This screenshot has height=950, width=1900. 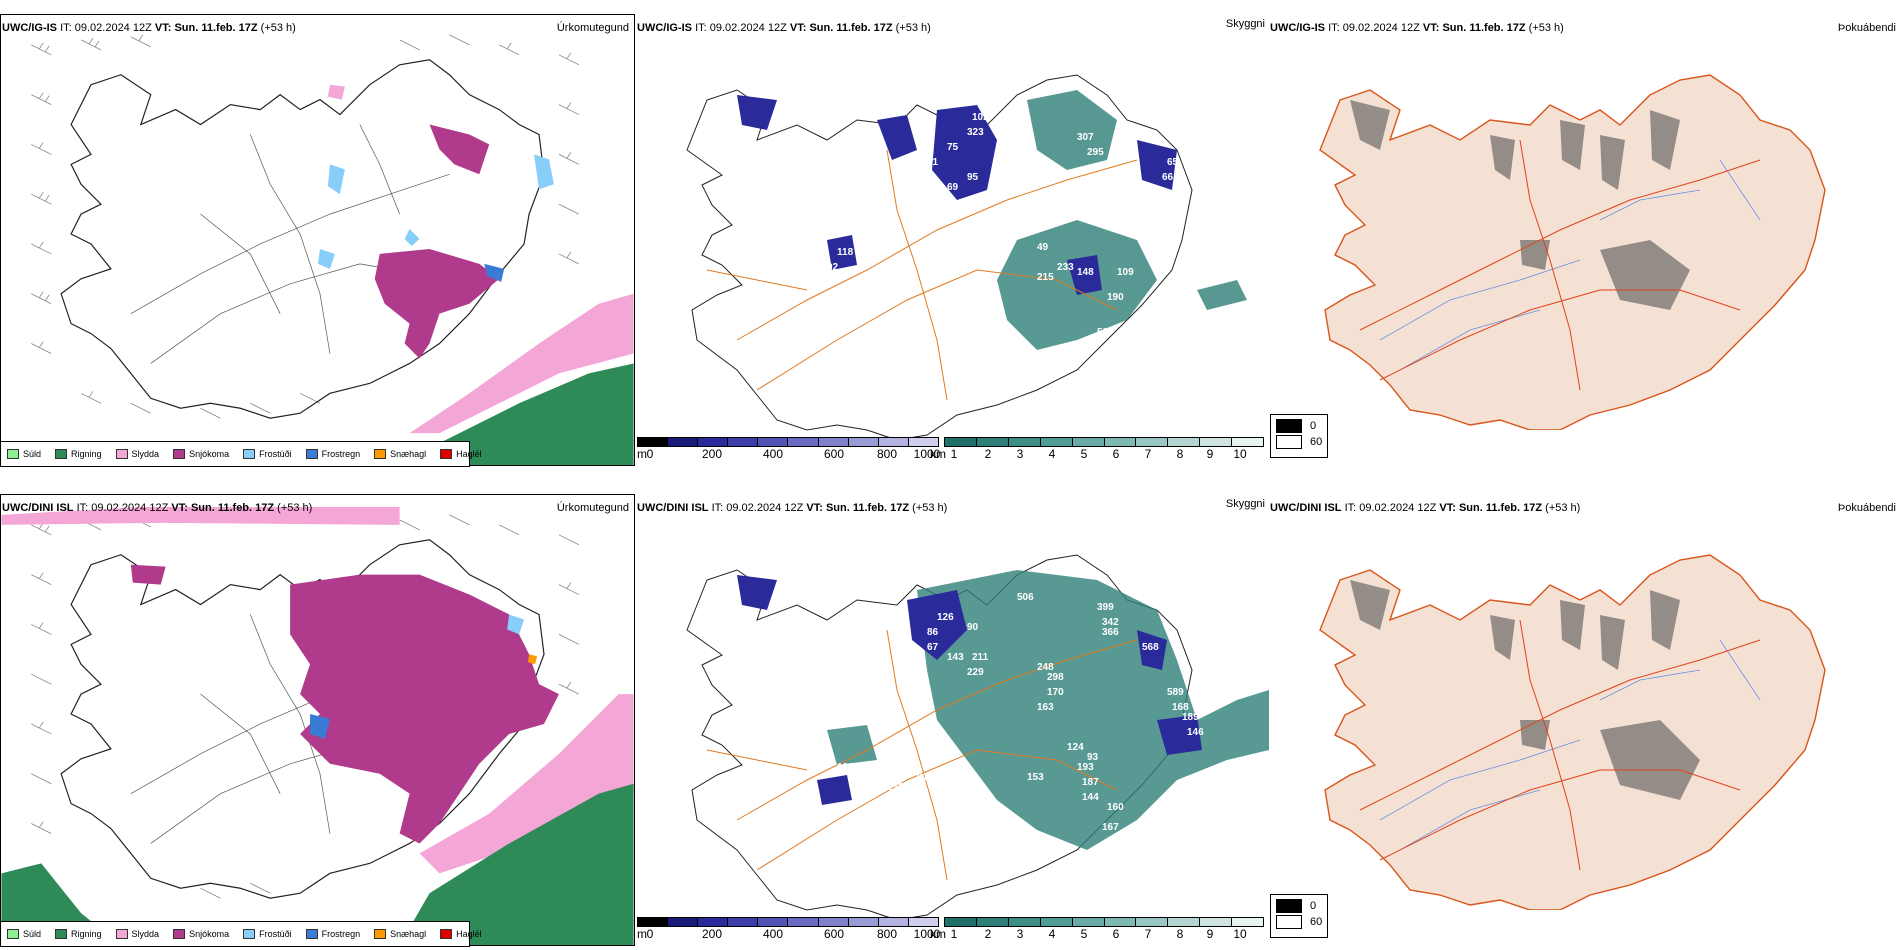 What do you see at coordinates (834, 934) in the screenshot?
I see `tick-label: 600` at bounding box center [834, 934].